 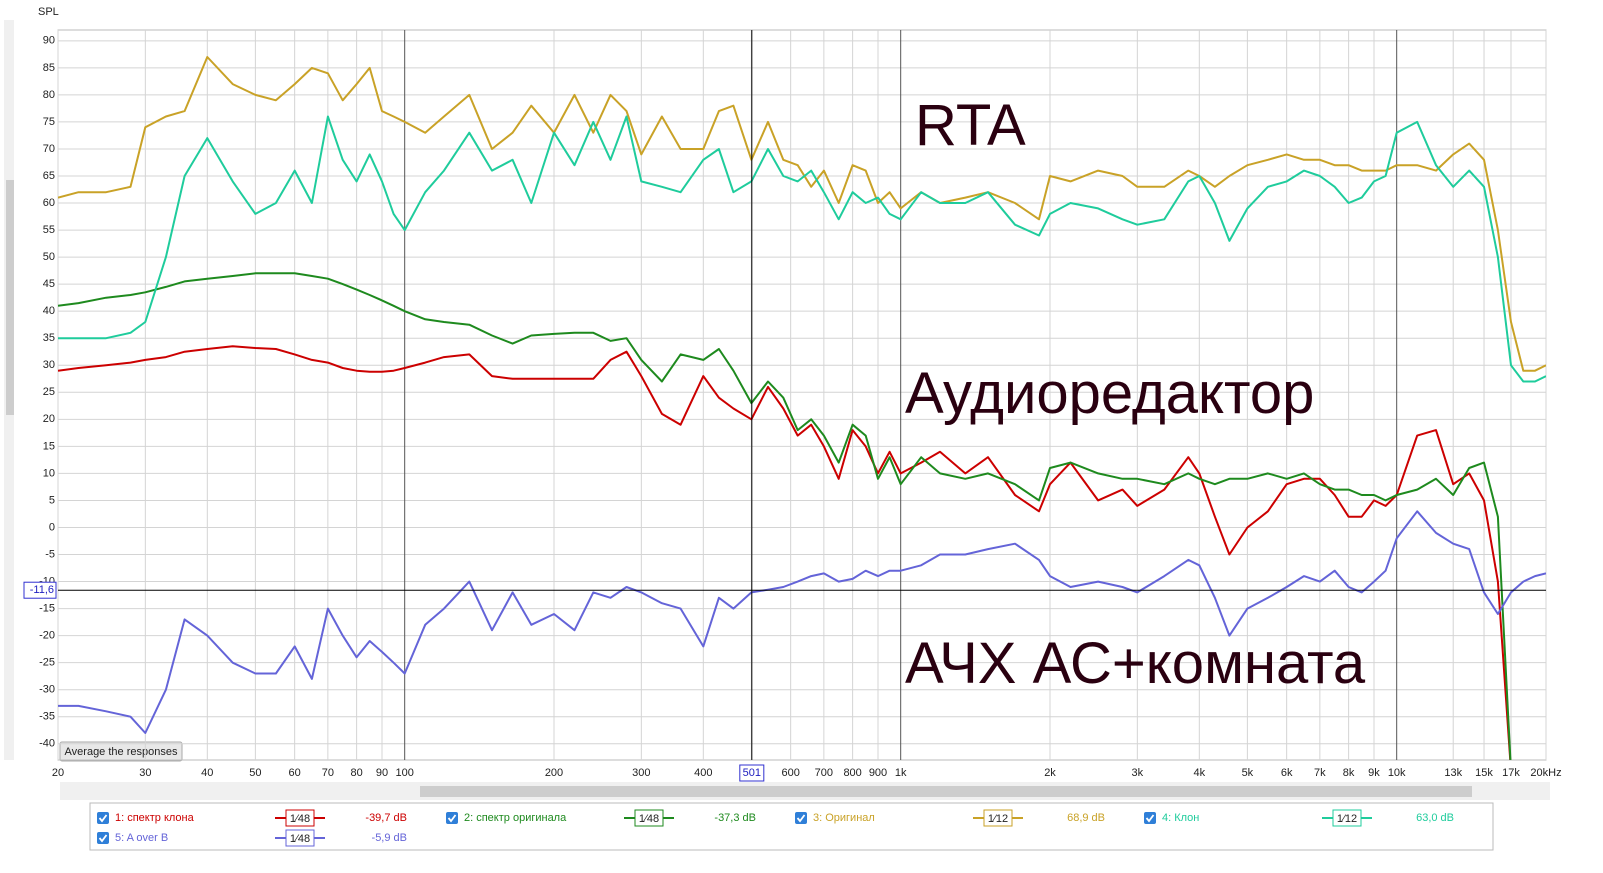 What do you see at coordinates (207, 773) in the screenshot?
I see `x-tick-label: 40` at bounding box center [207, 773].